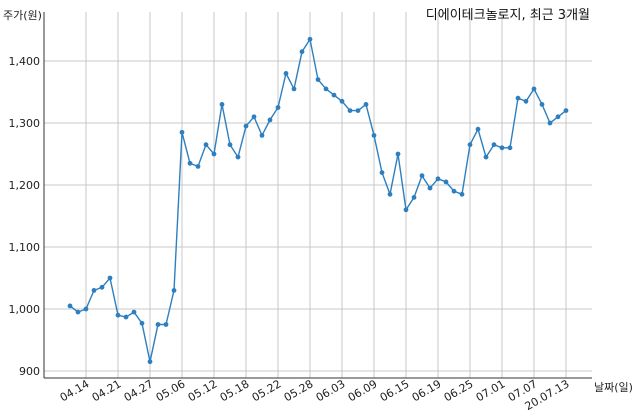 The image size is (640, 419). Describe the element at coordinates (25, 123) in the screenshot. I see `y-tick-label: 1,300` at that location.